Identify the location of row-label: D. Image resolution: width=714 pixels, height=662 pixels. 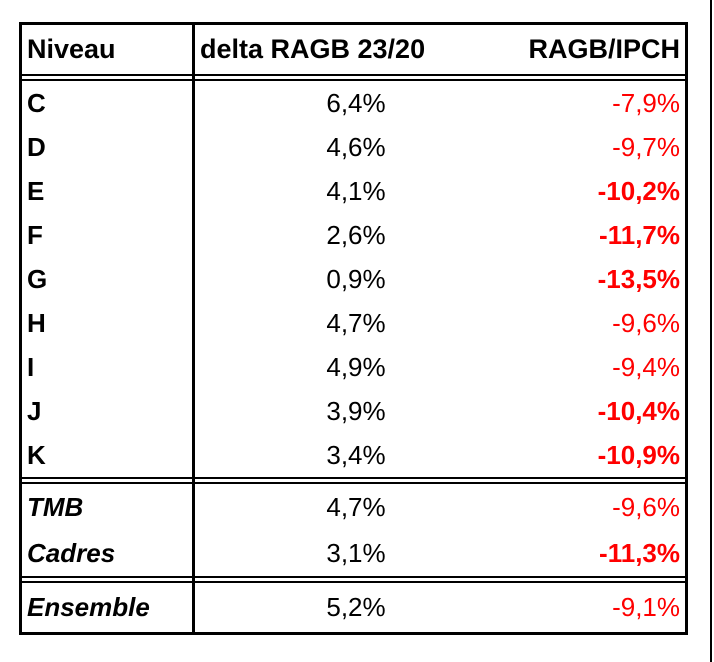
(36, 146).